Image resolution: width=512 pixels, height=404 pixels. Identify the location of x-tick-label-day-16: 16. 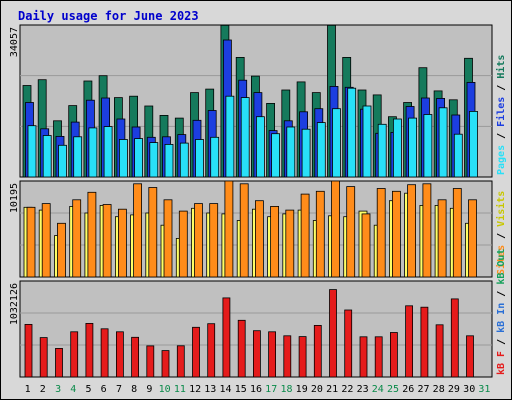
(256, 389).